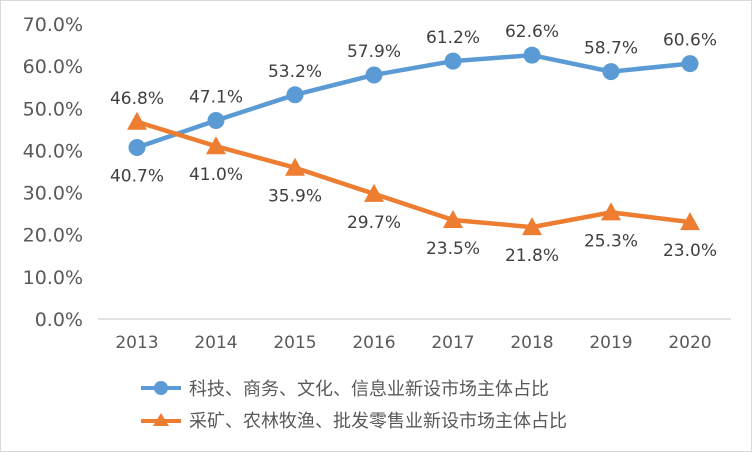 This screenshot has height=452, width=752. I want to click on x-tick-label: 2015, so click(294, 343).